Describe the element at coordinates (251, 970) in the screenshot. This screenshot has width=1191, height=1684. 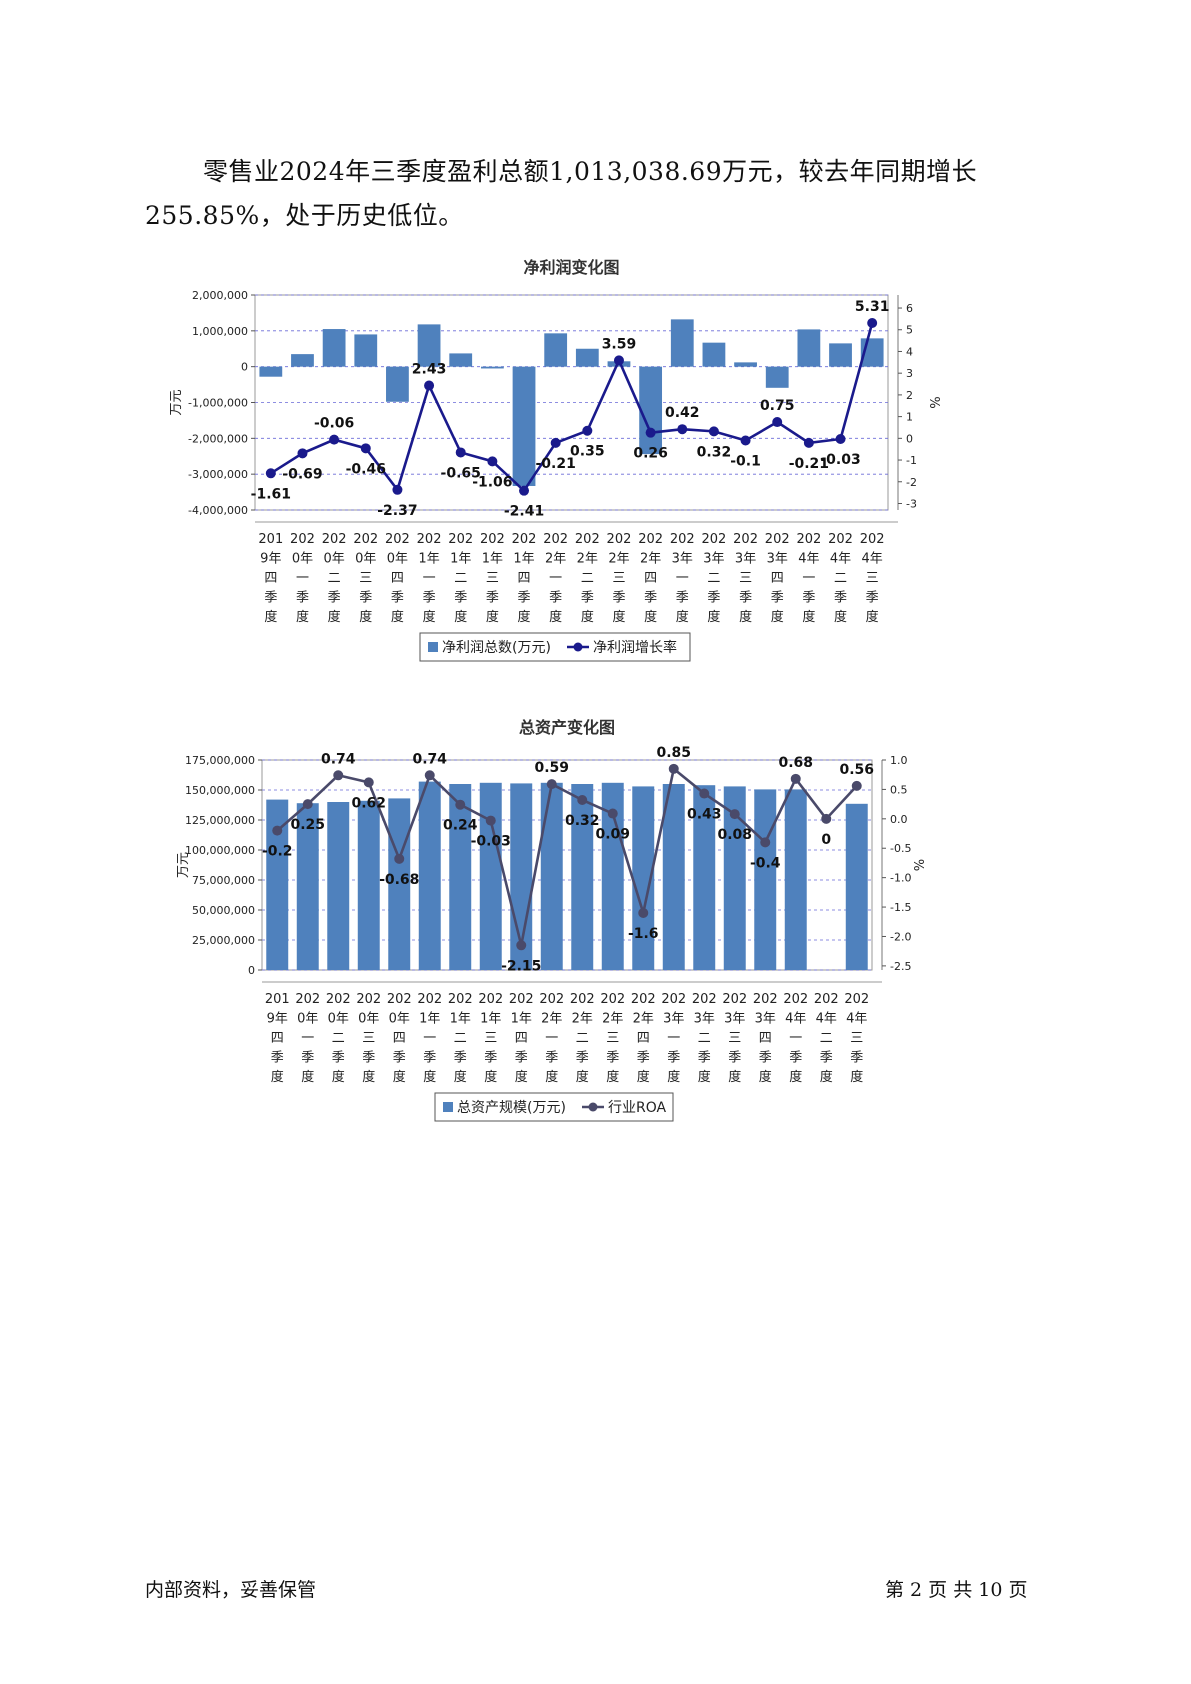
I see `y-tick-label: 0` at that location.